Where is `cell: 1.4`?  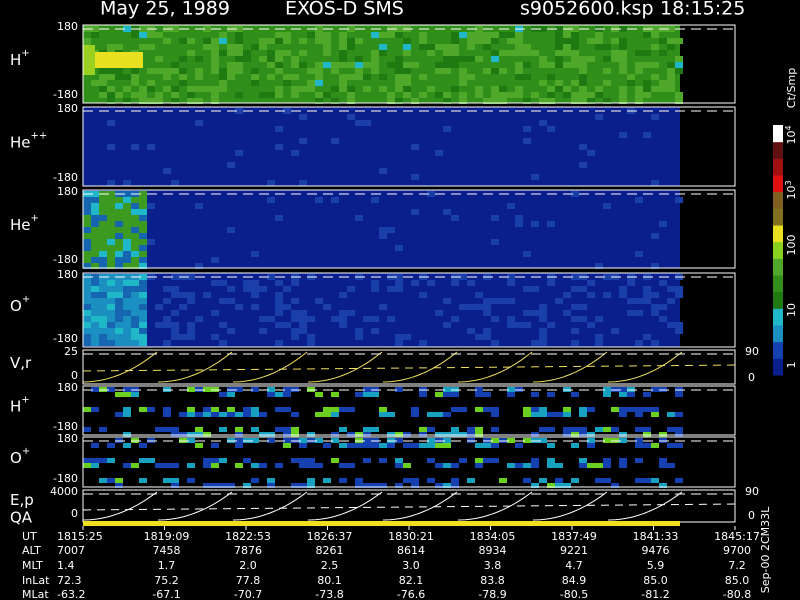 cell: 1.4 is located at coordinates (66, 565).